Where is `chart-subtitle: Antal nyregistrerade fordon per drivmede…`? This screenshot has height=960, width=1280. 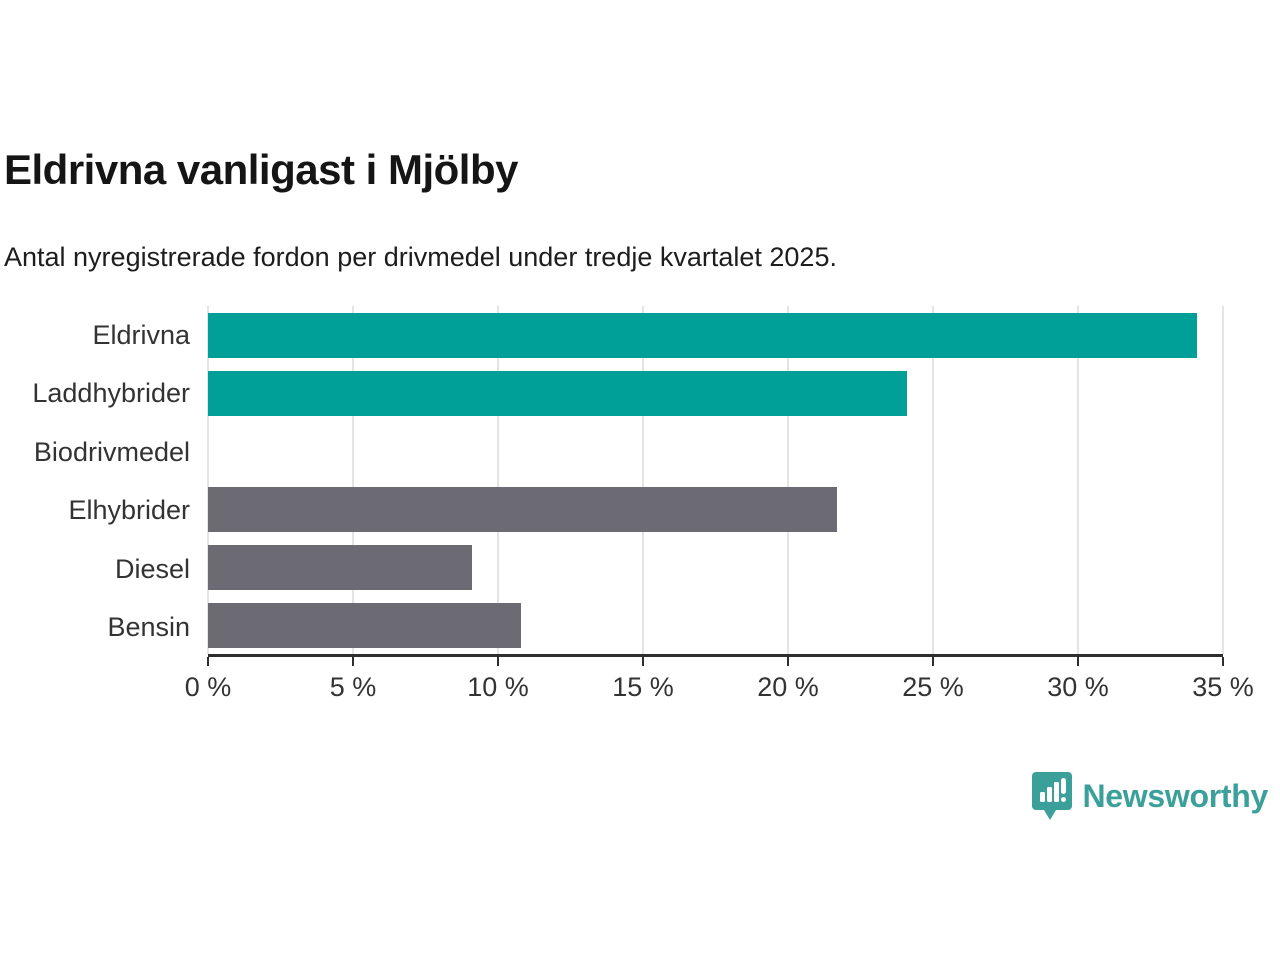 chart-subtitle: Antal nyregistrerade fordon per drivmede… is located at coordinates (420, 257).